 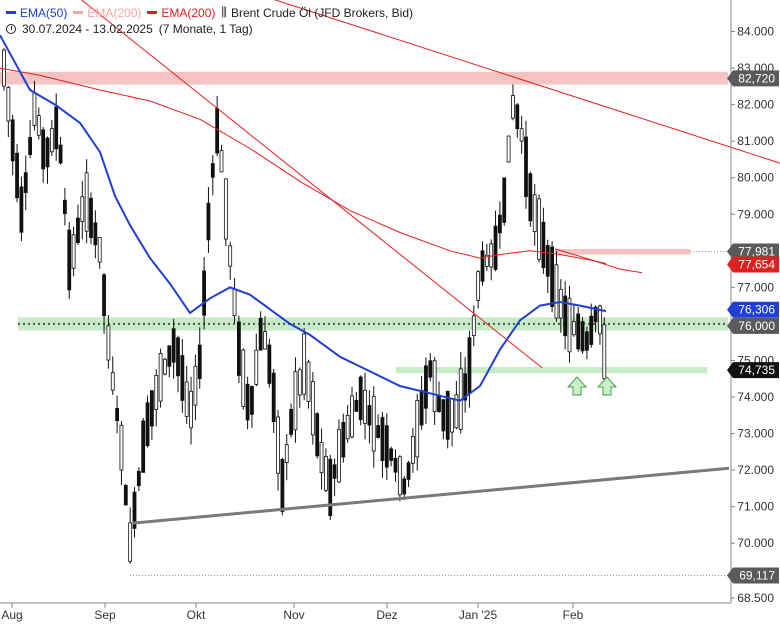 I want to click on instrument-label: Brent Crude Öl (JFD Brokers, Bid), so click(x=321, y=12).